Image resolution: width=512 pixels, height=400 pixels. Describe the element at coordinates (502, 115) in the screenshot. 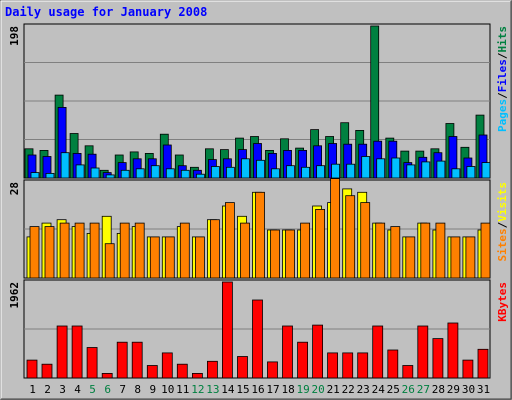

I see `legend-entry: Pages` at that location.